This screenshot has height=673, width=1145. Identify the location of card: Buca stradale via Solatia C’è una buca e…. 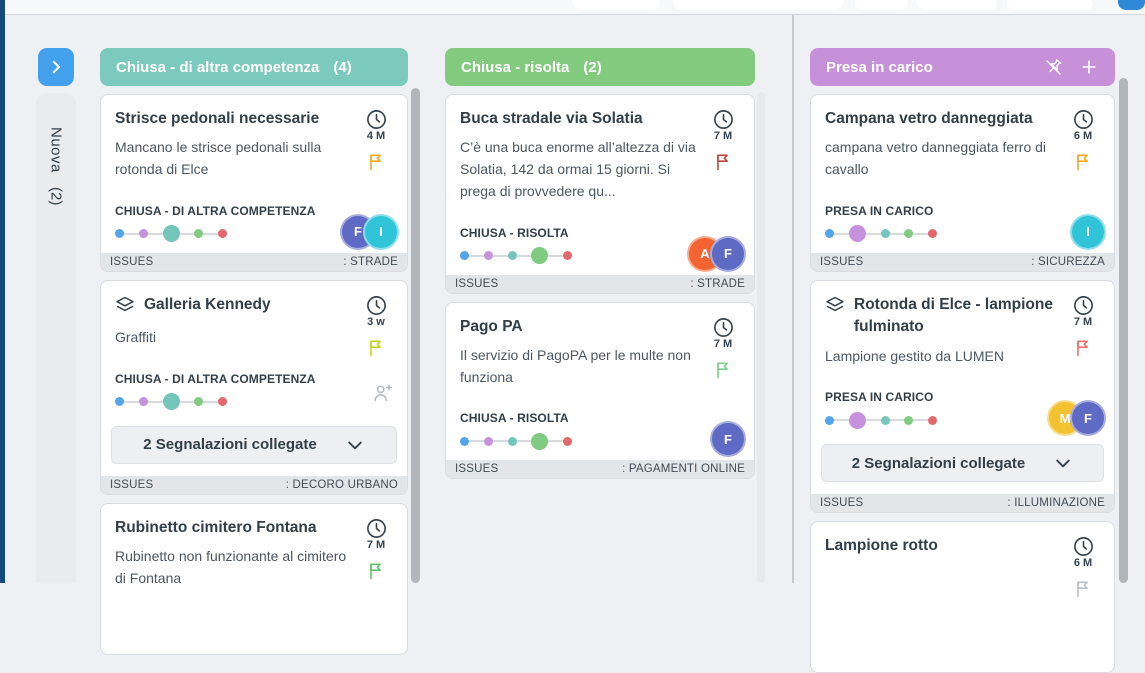
(600, 194).